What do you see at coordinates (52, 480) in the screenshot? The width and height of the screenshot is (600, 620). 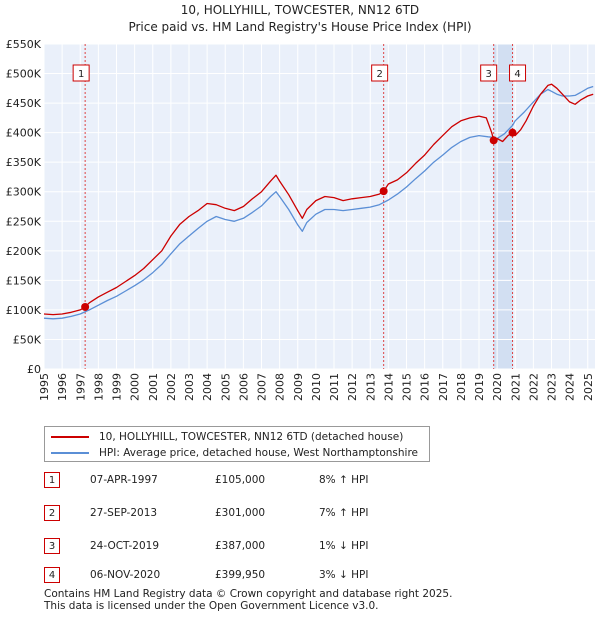 I see `sale-number-badge: 1` at bounding box center [52, 480].